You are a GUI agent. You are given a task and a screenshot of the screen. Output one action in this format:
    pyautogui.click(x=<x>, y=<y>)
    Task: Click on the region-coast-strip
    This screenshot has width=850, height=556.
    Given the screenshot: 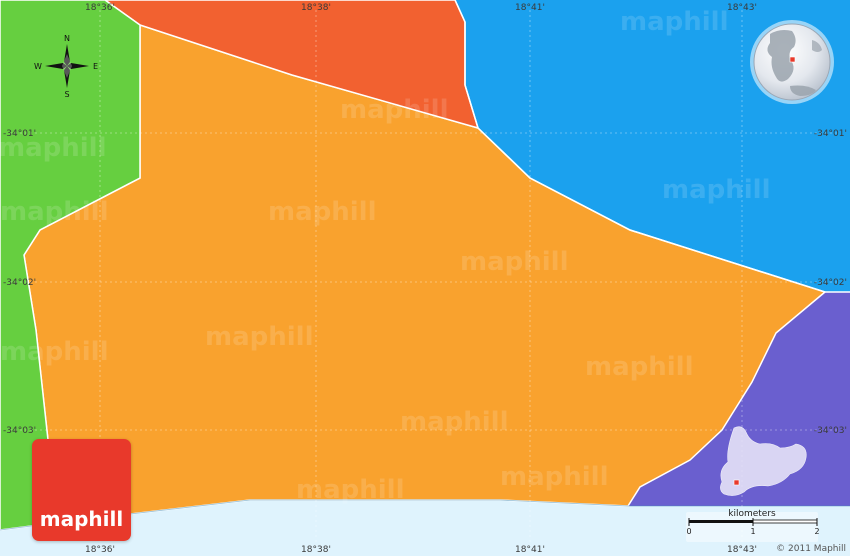 What is the action you would take?
    pyautogui.click(x=425, y=528)
    